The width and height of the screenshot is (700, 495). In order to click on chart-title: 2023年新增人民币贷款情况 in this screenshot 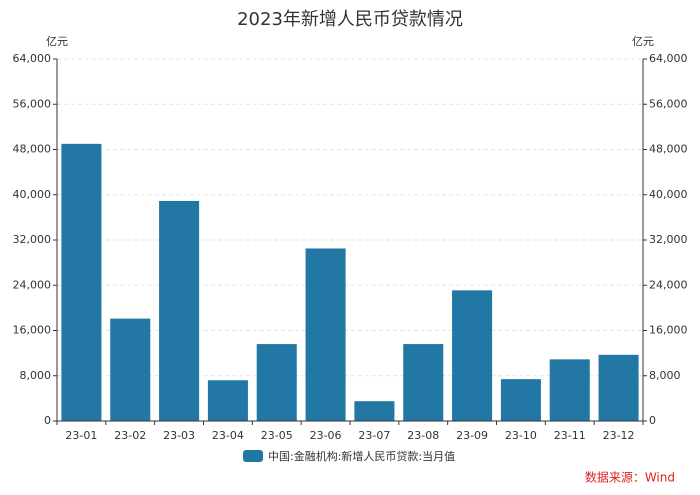, I will do `click(350, 19)`.